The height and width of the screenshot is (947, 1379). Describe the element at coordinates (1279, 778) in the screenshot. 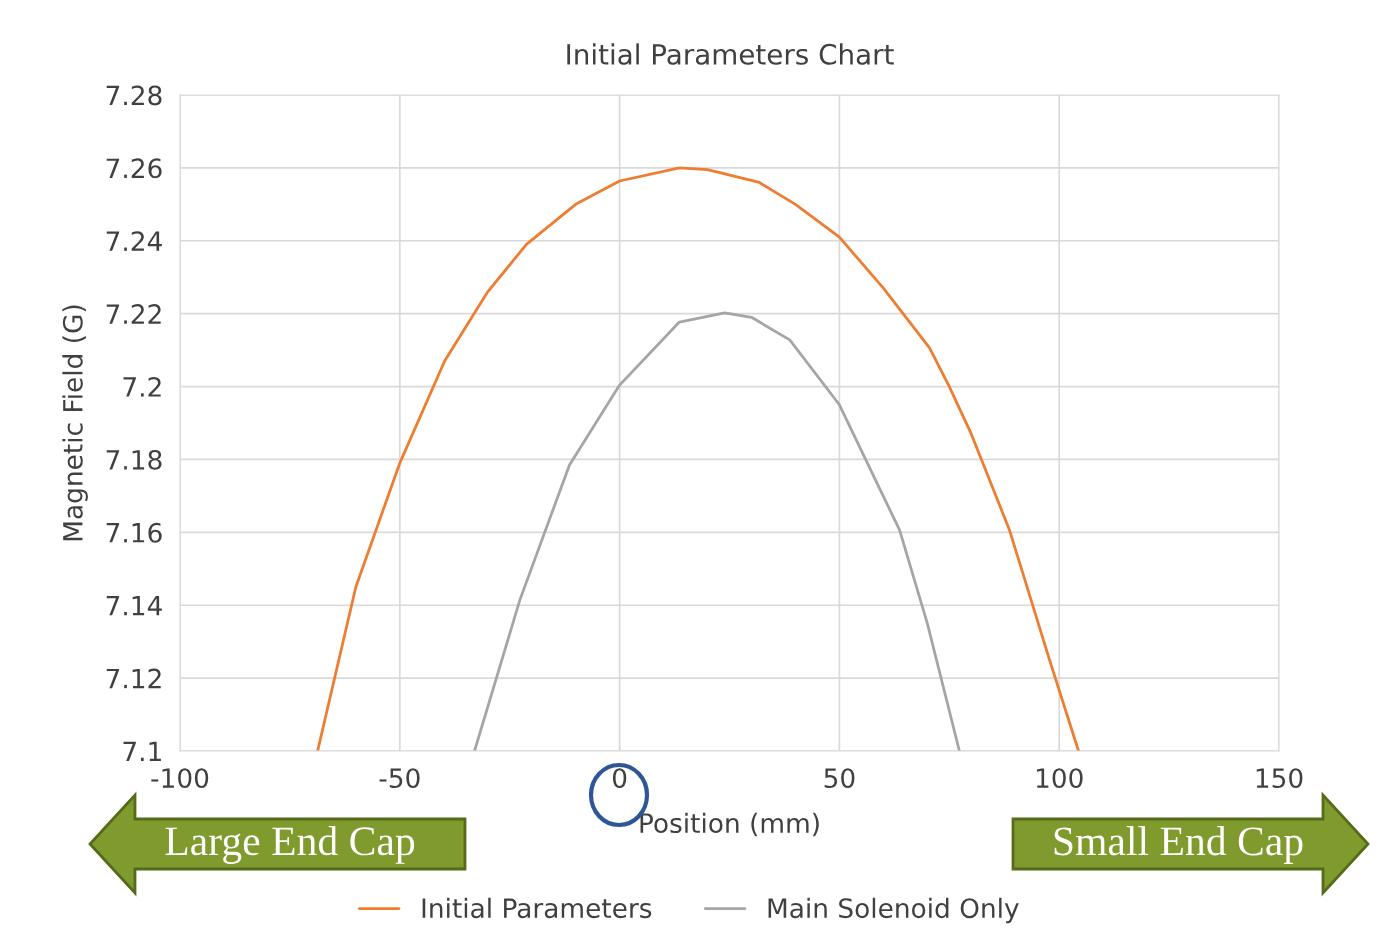

I see `x-tick-label: 150` at that location.